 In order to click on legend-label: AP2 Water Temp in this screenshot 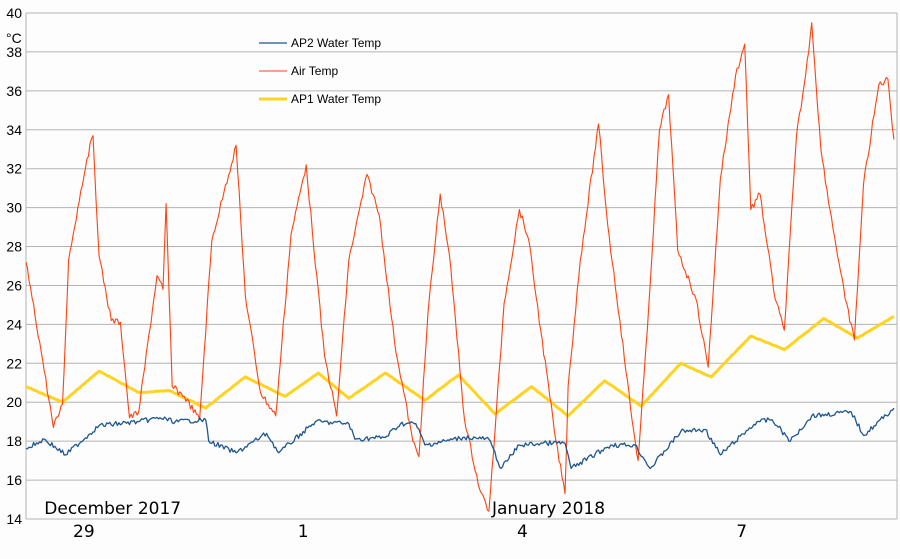, I will do `click(336, 43)`.